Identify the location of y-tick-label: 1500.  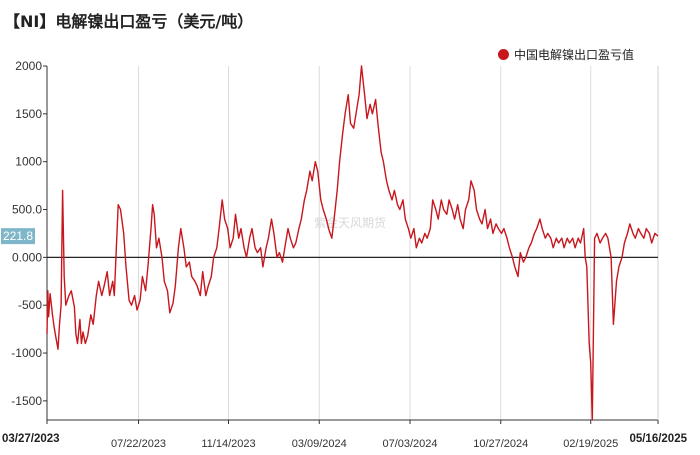
(28, 114).